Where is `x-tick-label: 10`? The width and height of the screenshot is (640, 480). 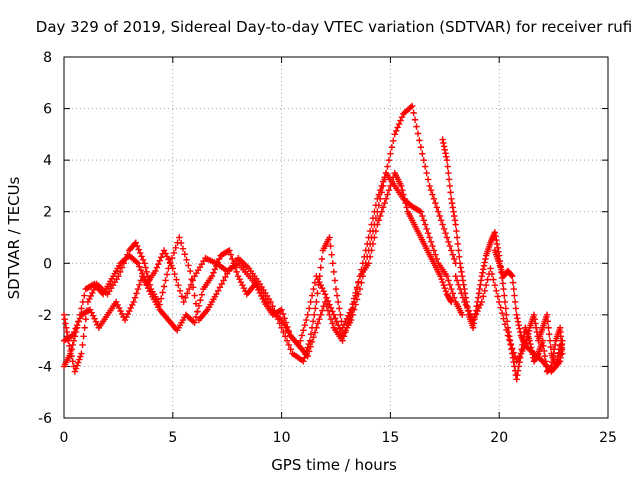 x-tick-label: 10 is located at coordinates (282, 438).